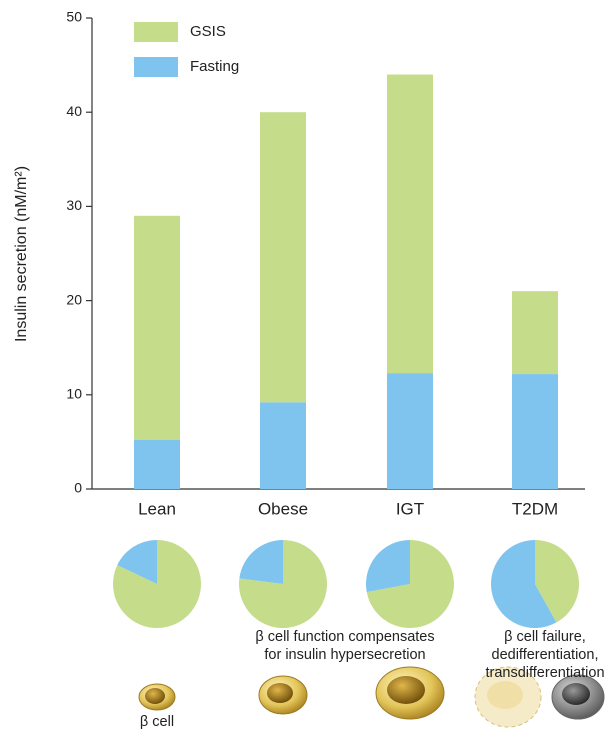 The width and height of the screenshot is (615, 742). I want to click on legend-label: Fasting, so click(214, 66).